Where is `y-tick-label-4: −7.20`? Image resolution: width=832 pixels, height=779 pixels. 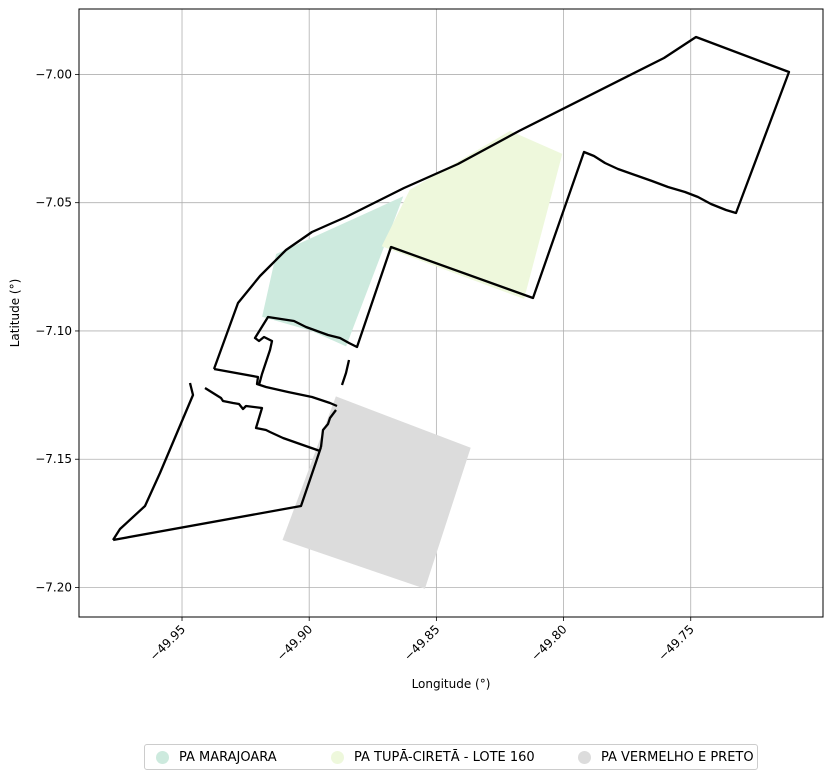
y-tick-label-4: −7.20 is located at coordinates (53, 587).